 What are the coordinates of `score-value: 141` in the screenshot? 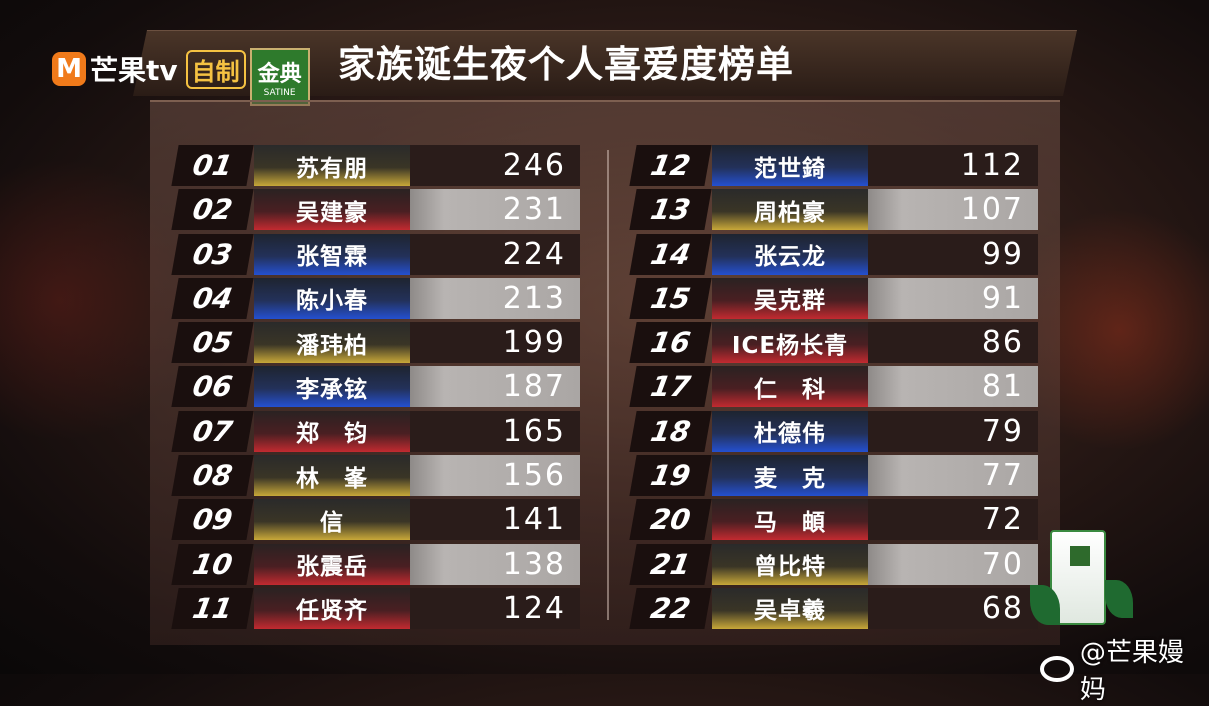 It's located at (495, 520).